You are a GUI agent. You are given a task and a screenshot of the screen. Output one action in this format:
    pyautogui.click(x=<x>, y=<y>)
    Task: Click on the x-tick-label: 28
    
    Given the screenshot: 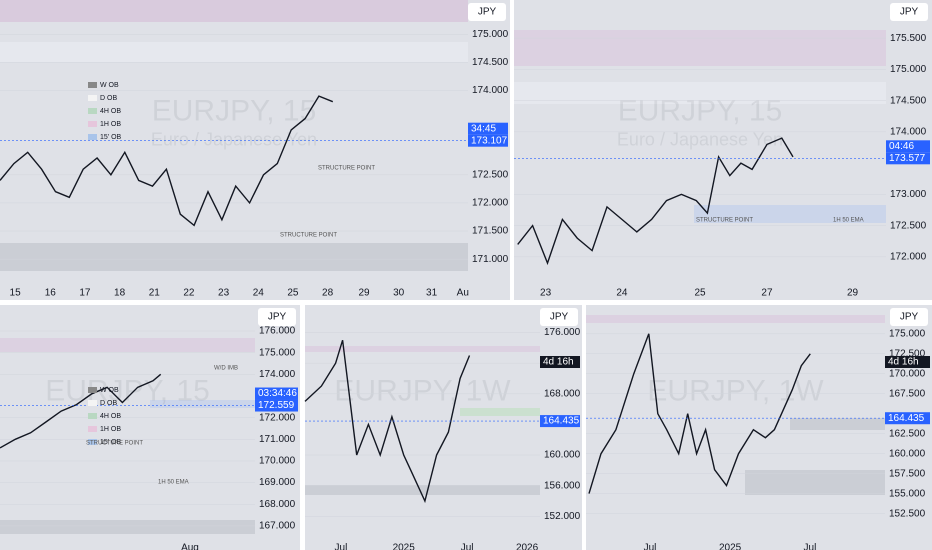 What is the action you would take?
    pyautogui.click(x=328, y=293)
    